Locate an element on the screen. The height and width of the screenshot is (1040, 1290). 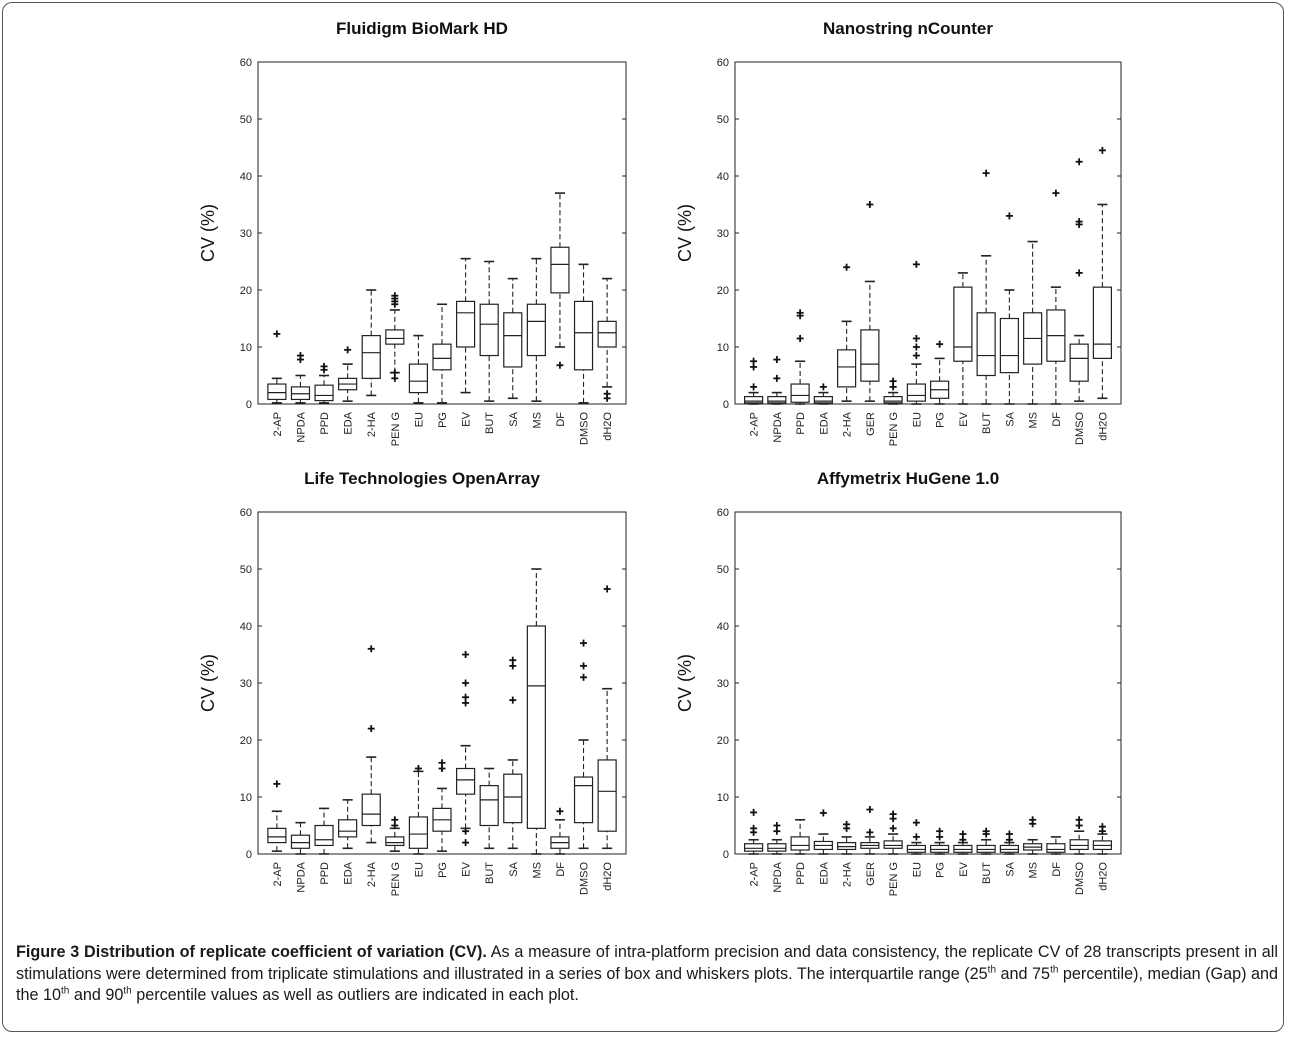
x-tick-label: 2-HA is located at coordinates (848, 424).